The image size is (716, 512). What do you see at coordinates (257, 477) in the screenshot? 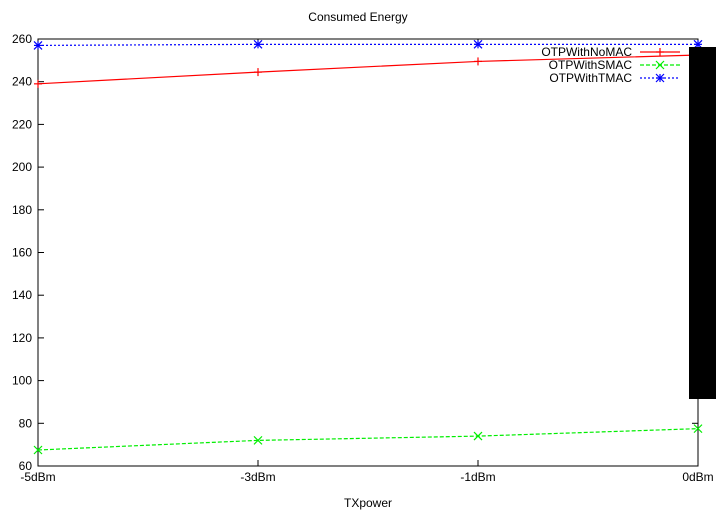
I see `x-tick-label: -3dBm` at bounding box center [257, 477].